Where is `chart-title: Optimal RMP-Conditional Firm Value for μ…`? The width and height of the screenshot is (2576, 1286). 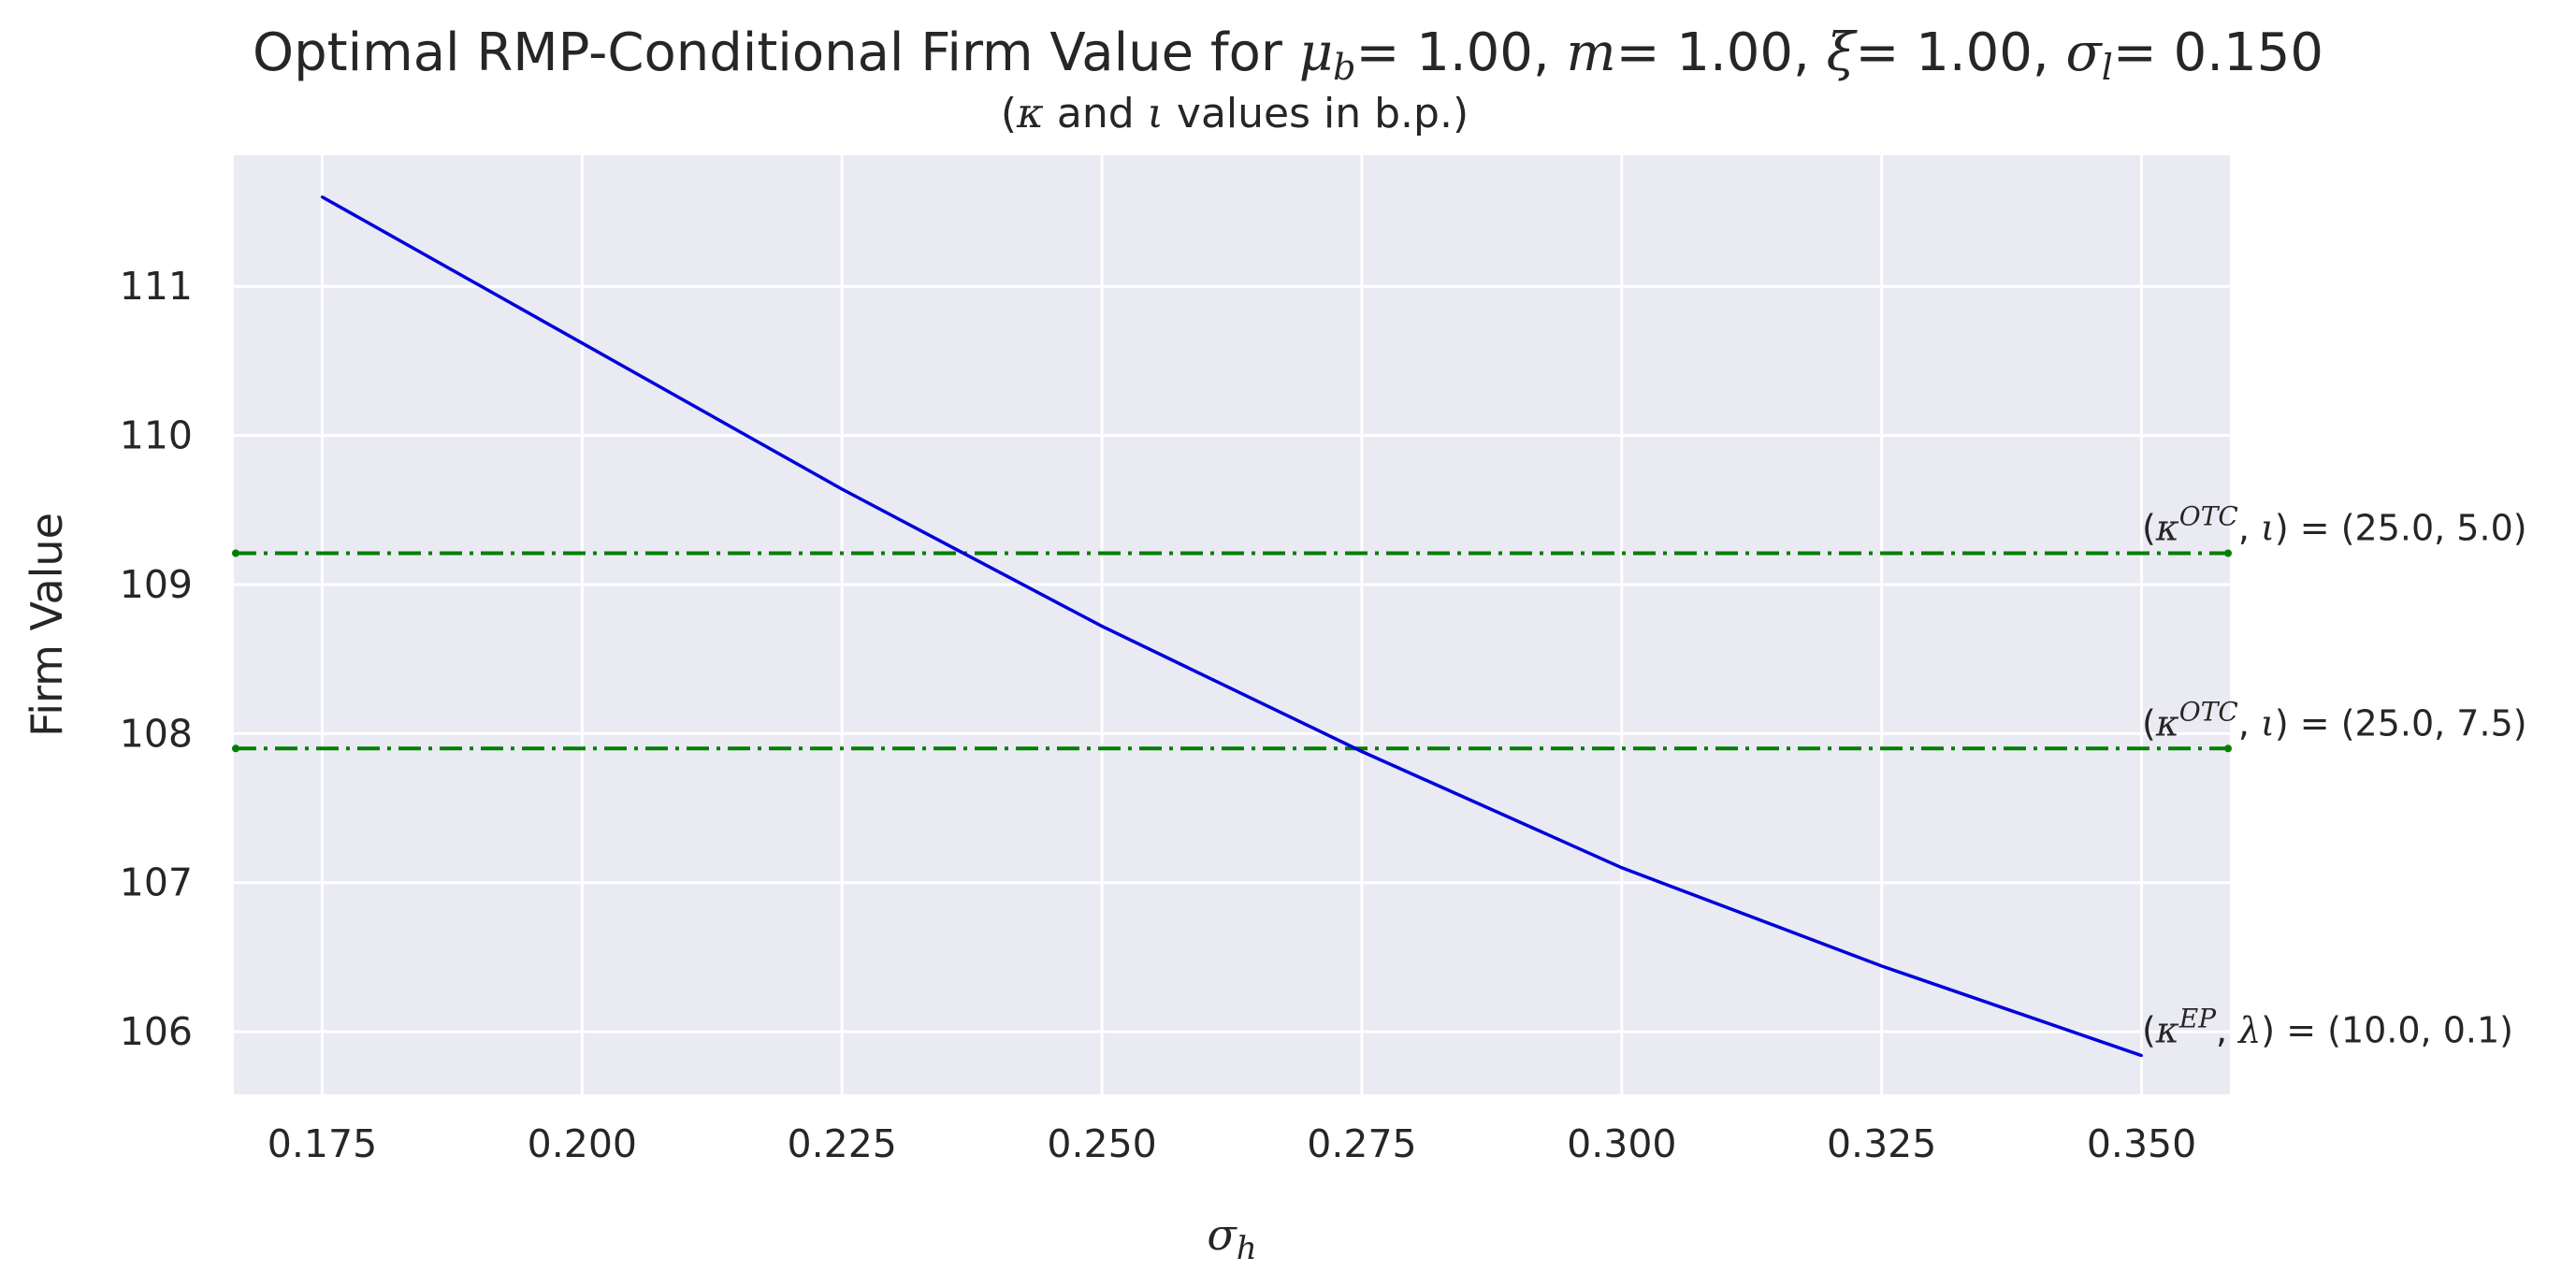 chart-title: Optimal RMP-Conditional Firm Value for μ… is located at coordinates (1288, 55).